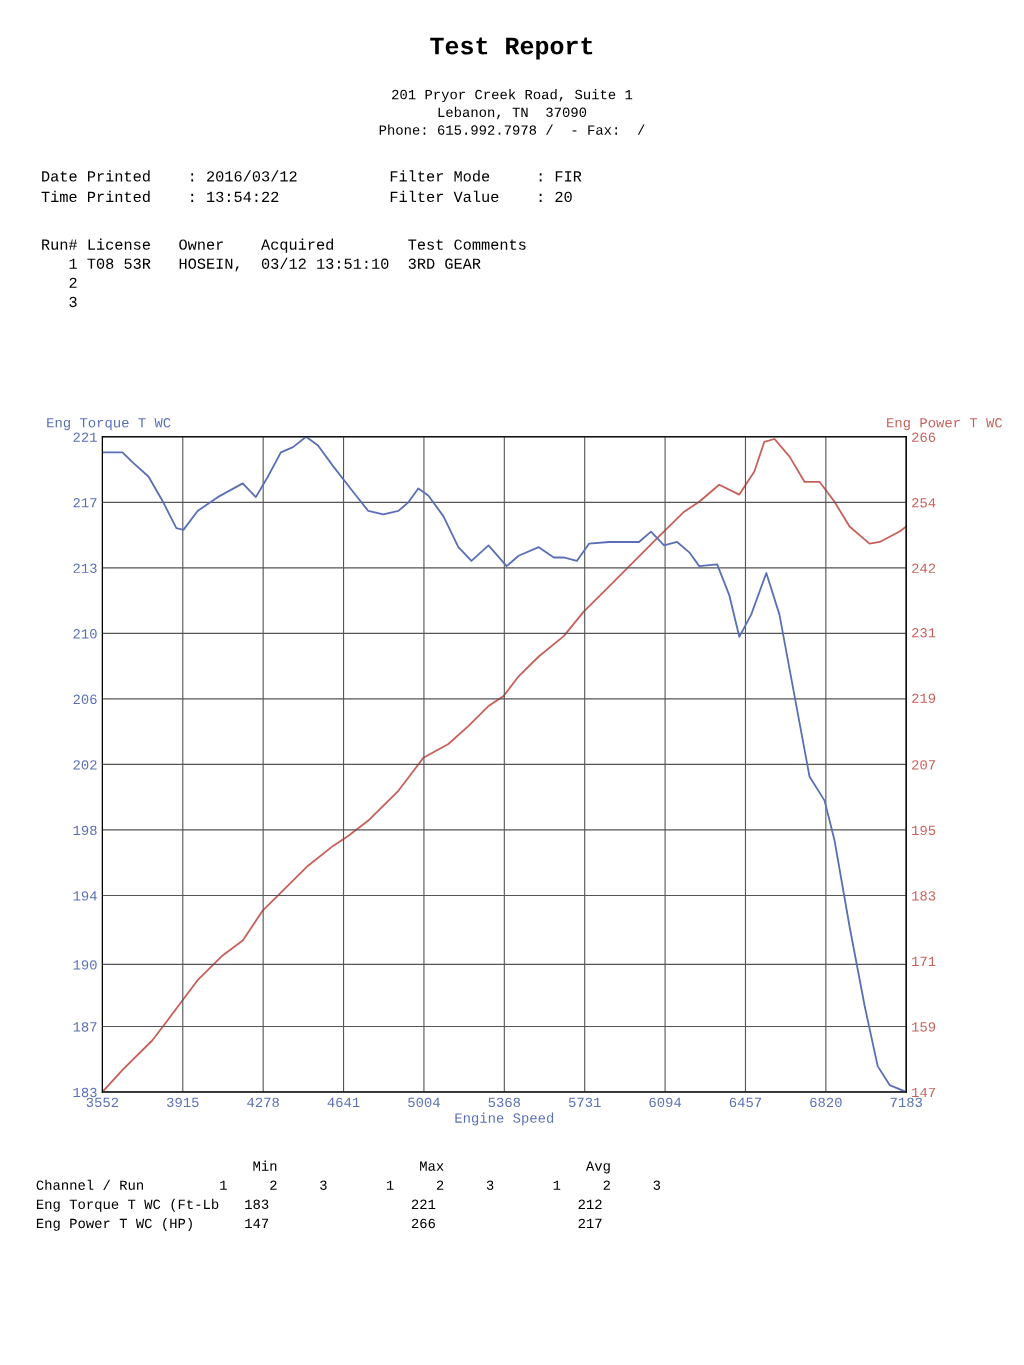 This screenshot has height=1365, width=1024. I want to click on y-axis-title: Eng Torque T WC, so click(109, 424).